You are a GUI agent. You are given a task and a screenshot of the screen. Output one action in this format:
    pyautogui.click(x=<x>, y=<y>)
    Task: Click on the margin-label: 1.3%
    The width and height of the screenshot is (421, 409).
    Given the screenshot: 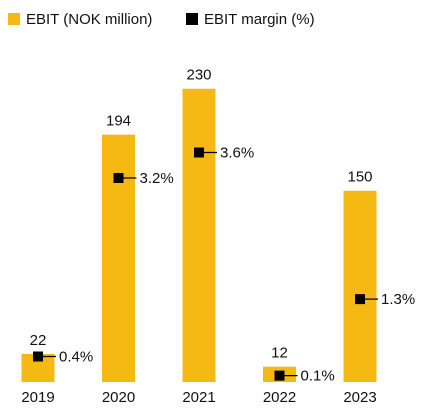 What is the action you would take?
    pyautogui.click(x=398, y=299)
    